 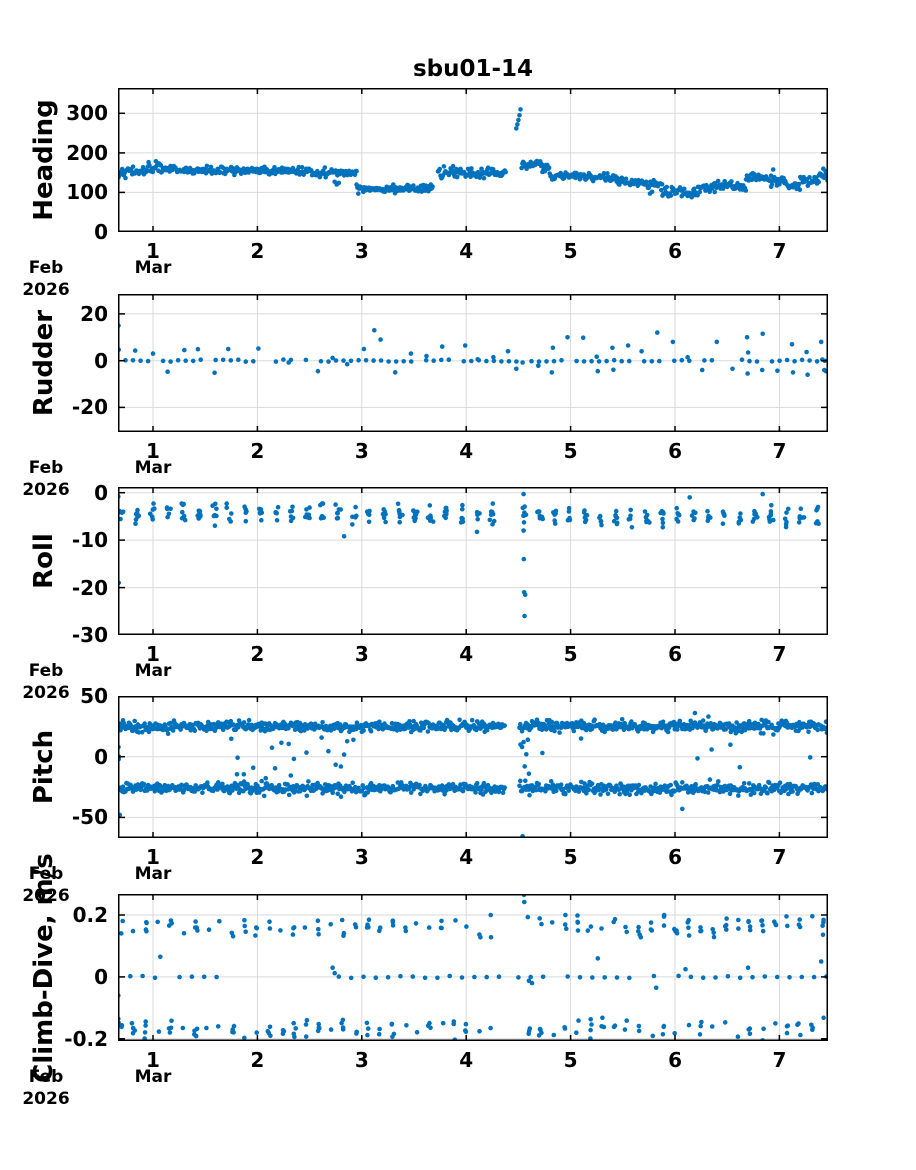 What do you see at coordinates (473, 767) in the screenshot?
I see `subplot-pitch-plot-area` at bounding box center [473, 767].